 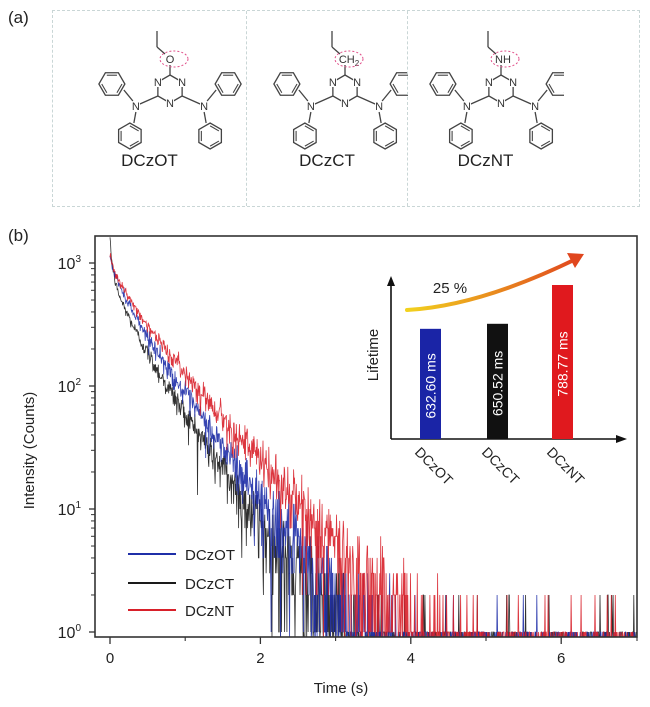 I want to click on atom-subscript: 2, so click(x=357, y=63).